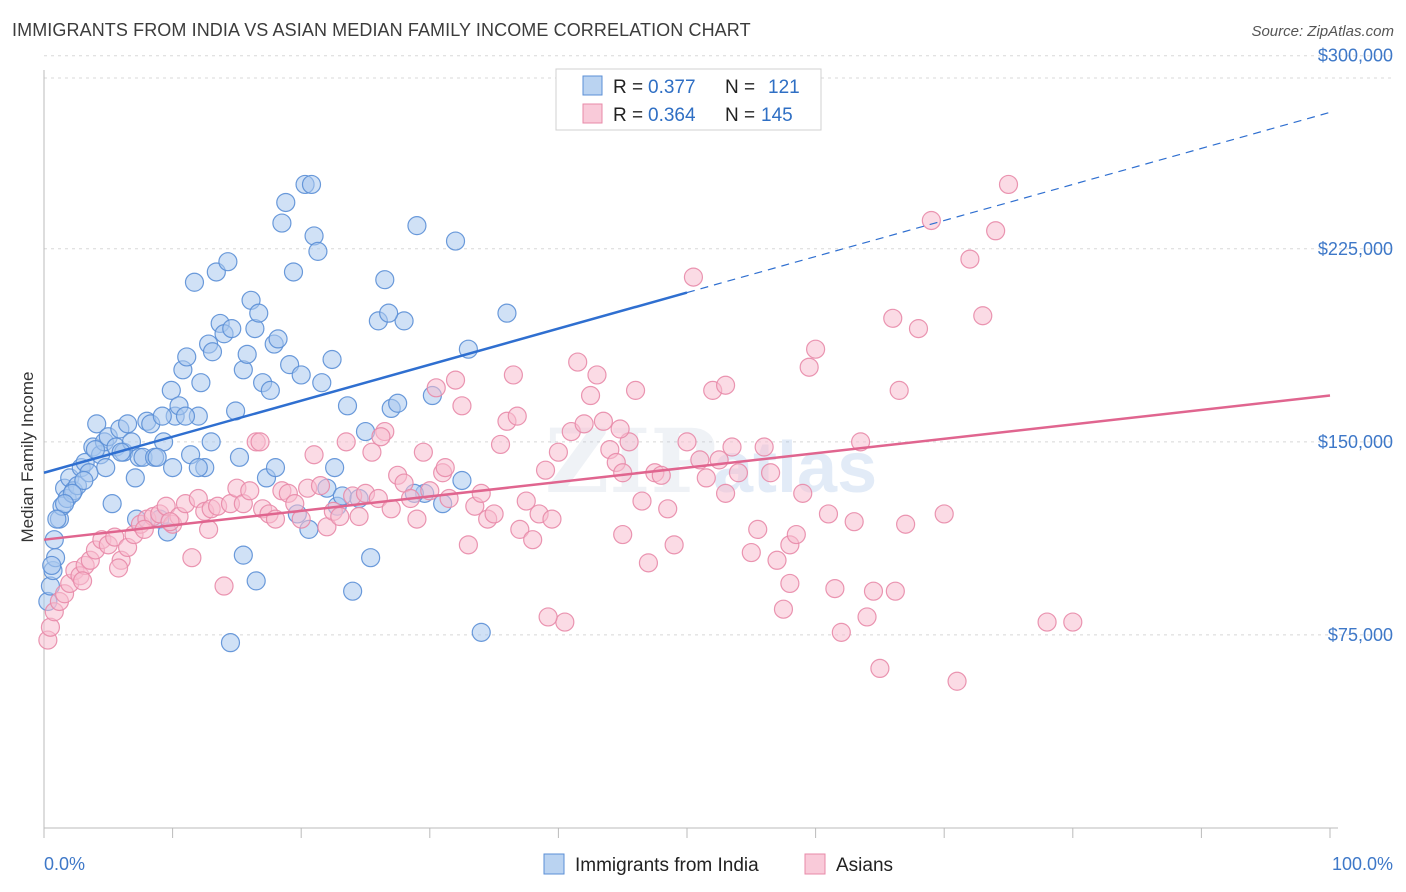 The height and width of the screenshot is (892, 1406). Describe the element at coordinates (592, 113) in the screenshot. I see `asian-legend-swatch` at that location.